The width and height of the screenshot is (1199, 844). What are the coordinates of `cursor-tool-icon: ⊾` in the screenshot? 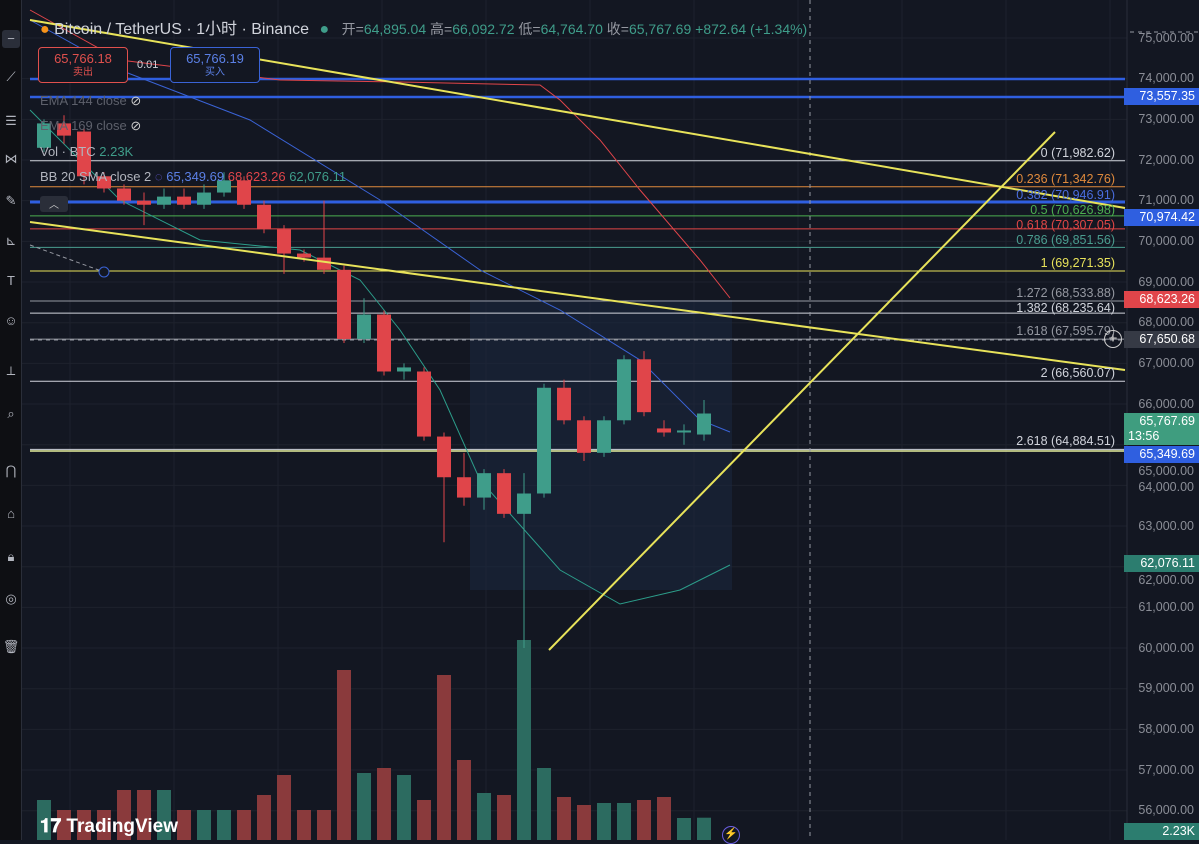 It's located at (11, 240).